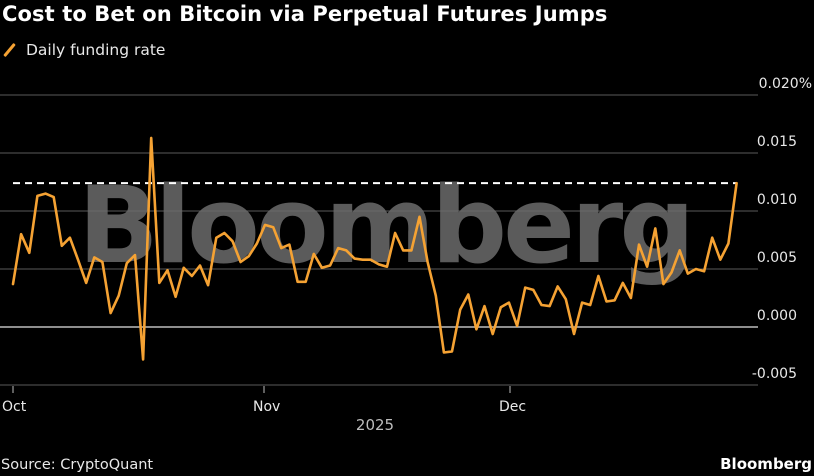  What do you see at coordinates (777, 316) in the screenshot?
I see `y-tick-label: 0.000` at bounding box center [777, 316].